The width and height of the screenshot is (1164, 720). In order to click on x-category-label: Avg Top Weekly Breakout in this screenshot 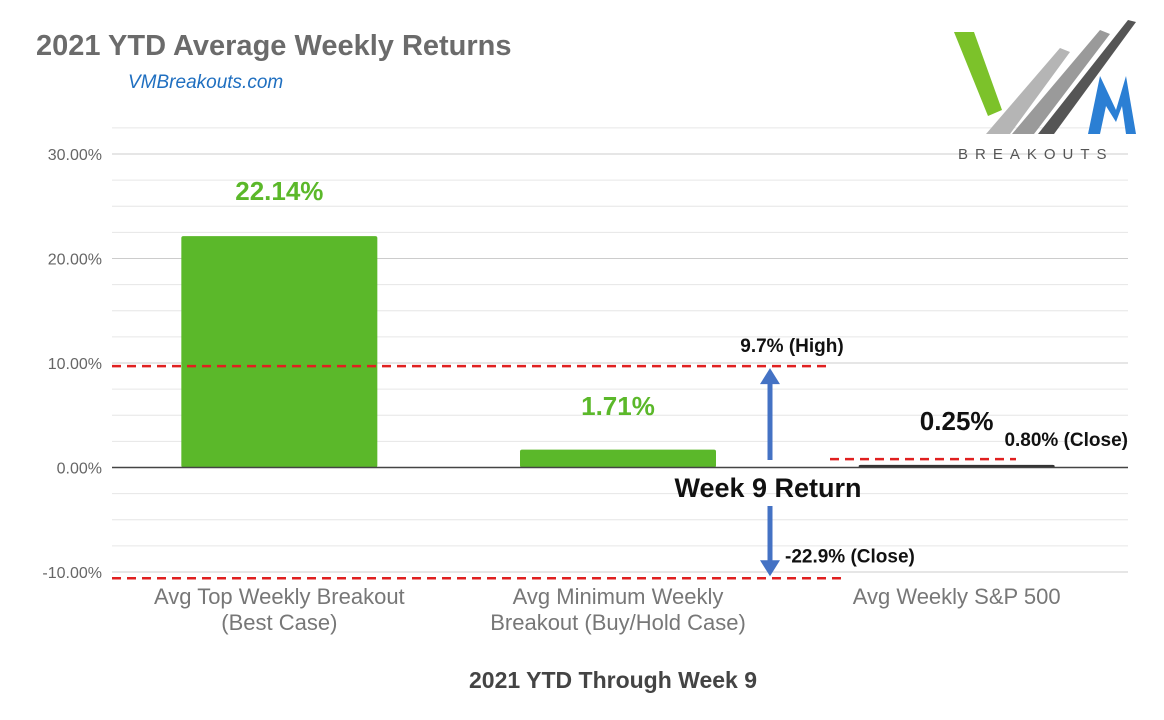, I will do `click(279, 596)`.